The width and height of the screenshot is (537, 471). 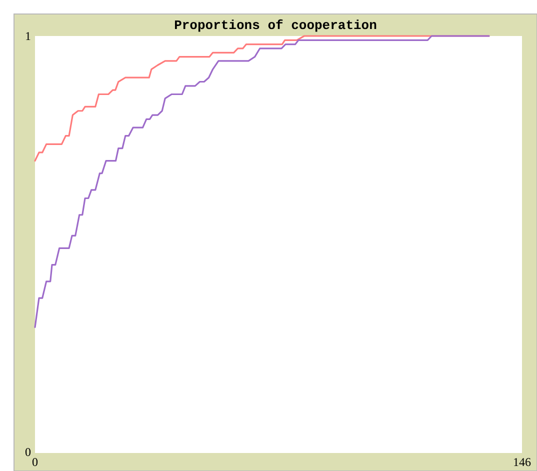 I want to click on chart-title: Proportions of cooperation, so click(x=276, y=25).